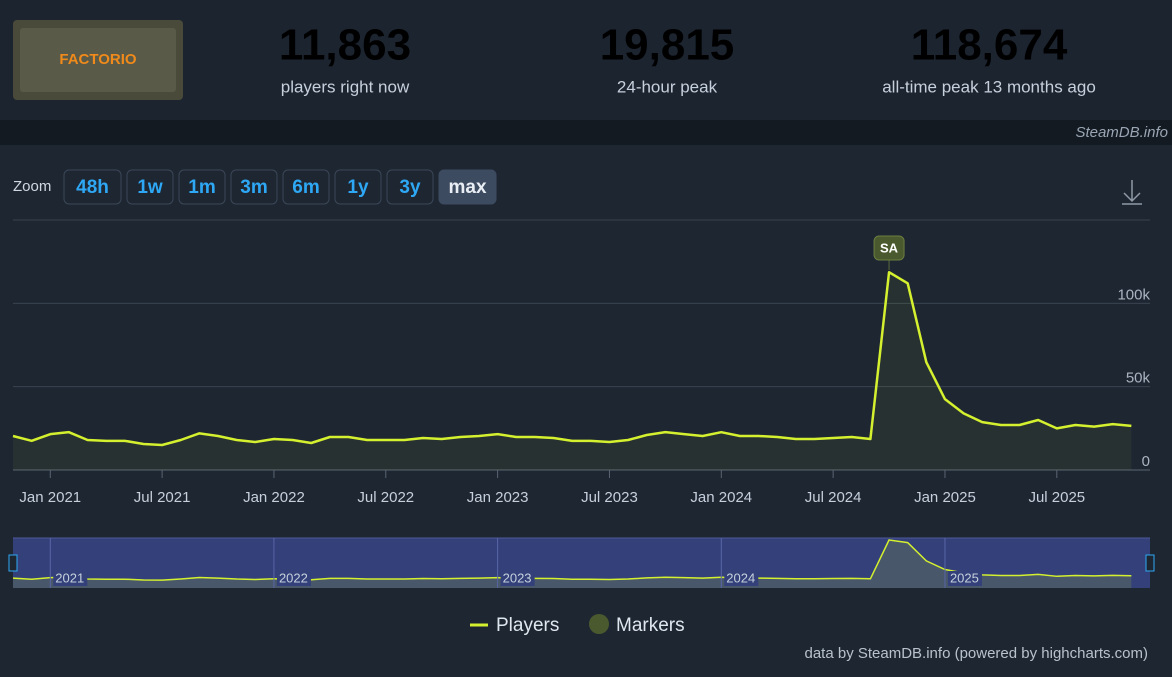  I want to click on annotation-box, so click(889, 248).